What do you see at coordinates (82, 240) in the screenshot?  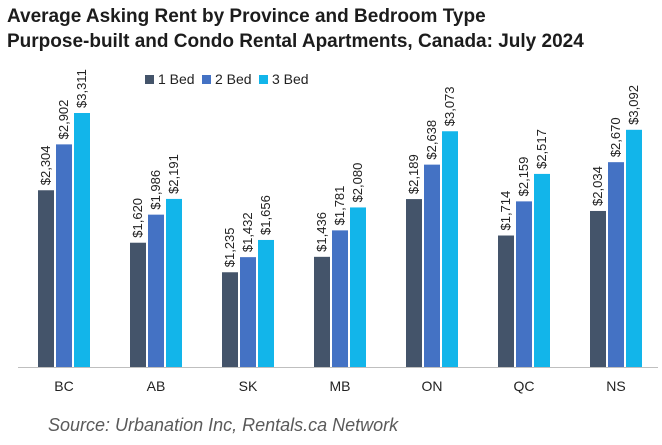 I see `bar-bc-3-bed` at bounding box center [82, 240].